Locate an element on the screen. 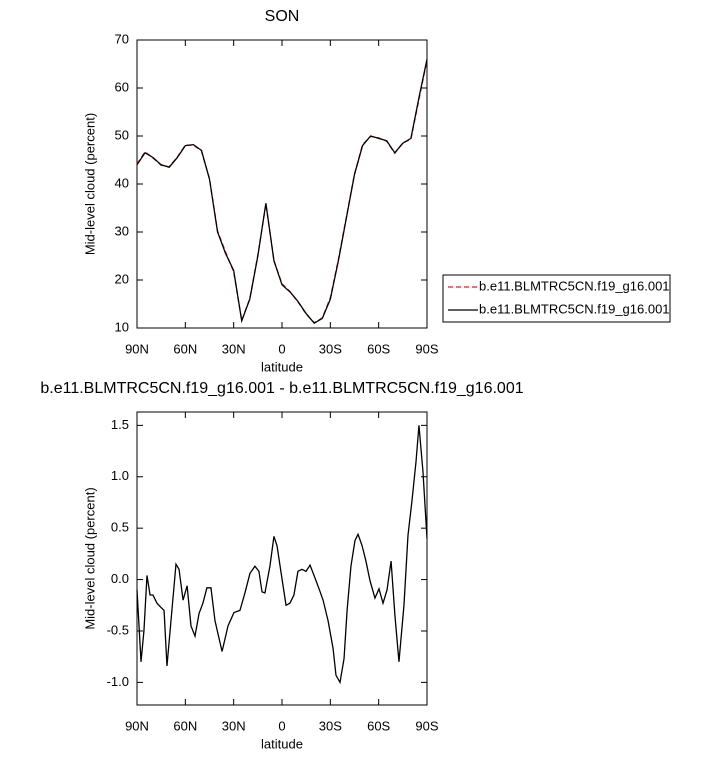 This screenshot has width=719, height=758. y-tick-label: 50 is located at coordinates (122, 134).